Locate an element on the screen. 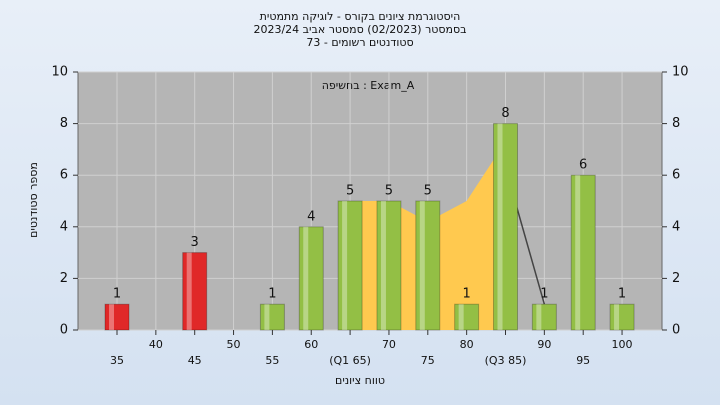 This screenshot has height=405, width=720. x-tick-label: 35 is located at coordinates (117, 360).